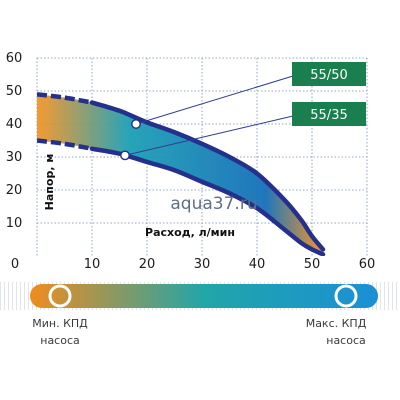 The height and width of the screenshot is (400, 400). Describe the element at coordinates (336, 323) in the screenshot. I see `max-efficiency-label-line1: Макс. КПД` at that location.